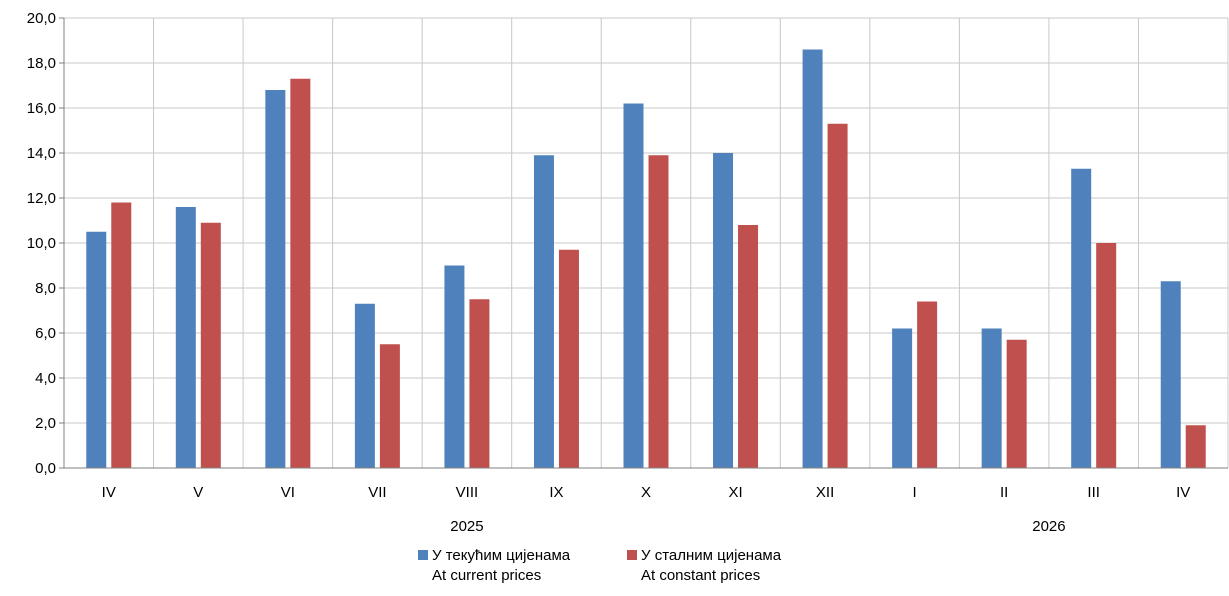 This screenshot has height=596, width=1229. I want to click on y-tick-label: 18,0, so click(41, 63).